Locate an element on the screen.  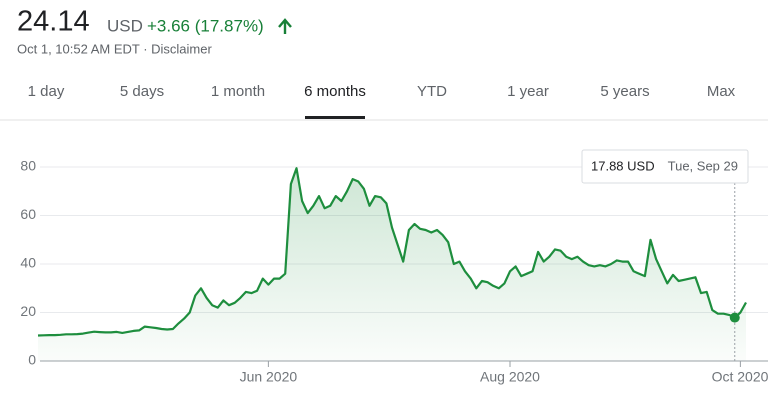
x-tick-label: Jun 2020 is located at coordinates (269, 377).